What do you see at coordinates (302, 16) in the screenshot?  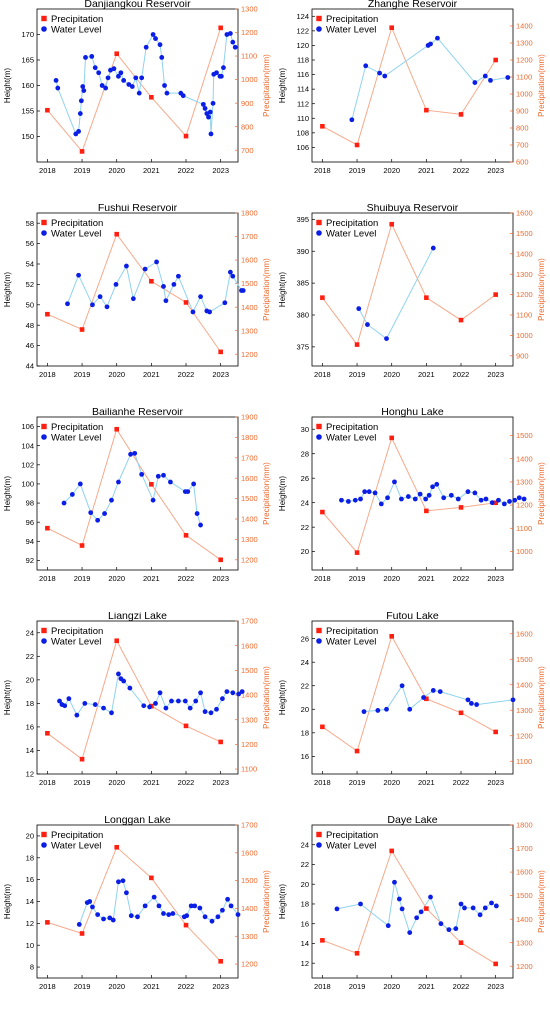 I see `y-tick-label: 124` at bounding box center [302, 16].